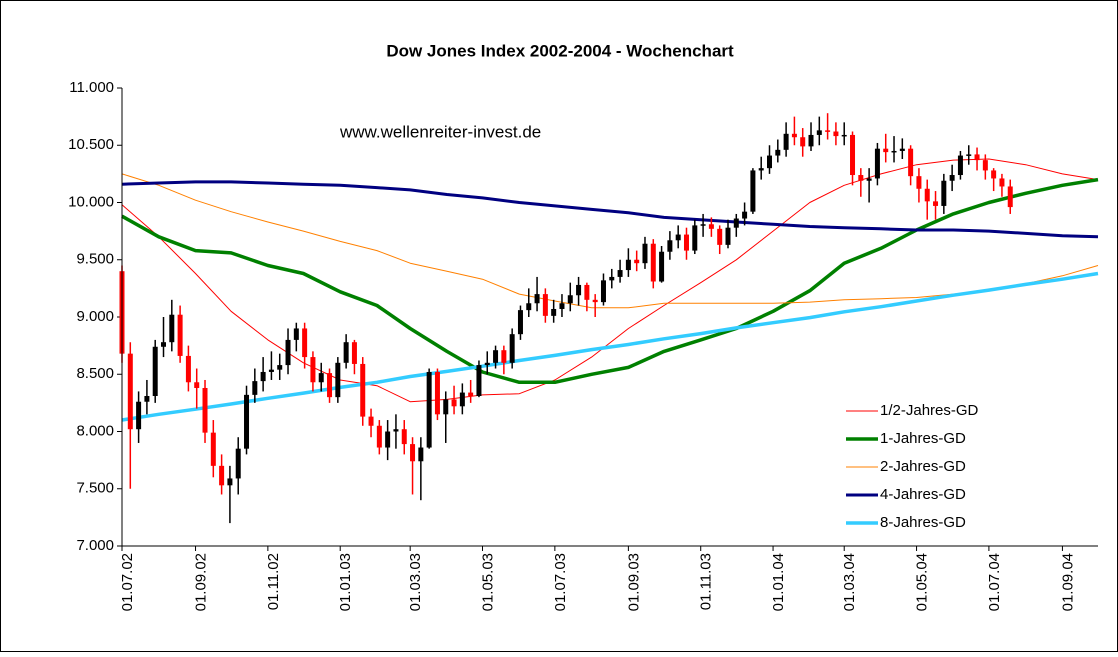 Image resolution: width=1118 pixels, height=657 pixels. I want to click on y-tick-label: 9.500, so click(95, 259).